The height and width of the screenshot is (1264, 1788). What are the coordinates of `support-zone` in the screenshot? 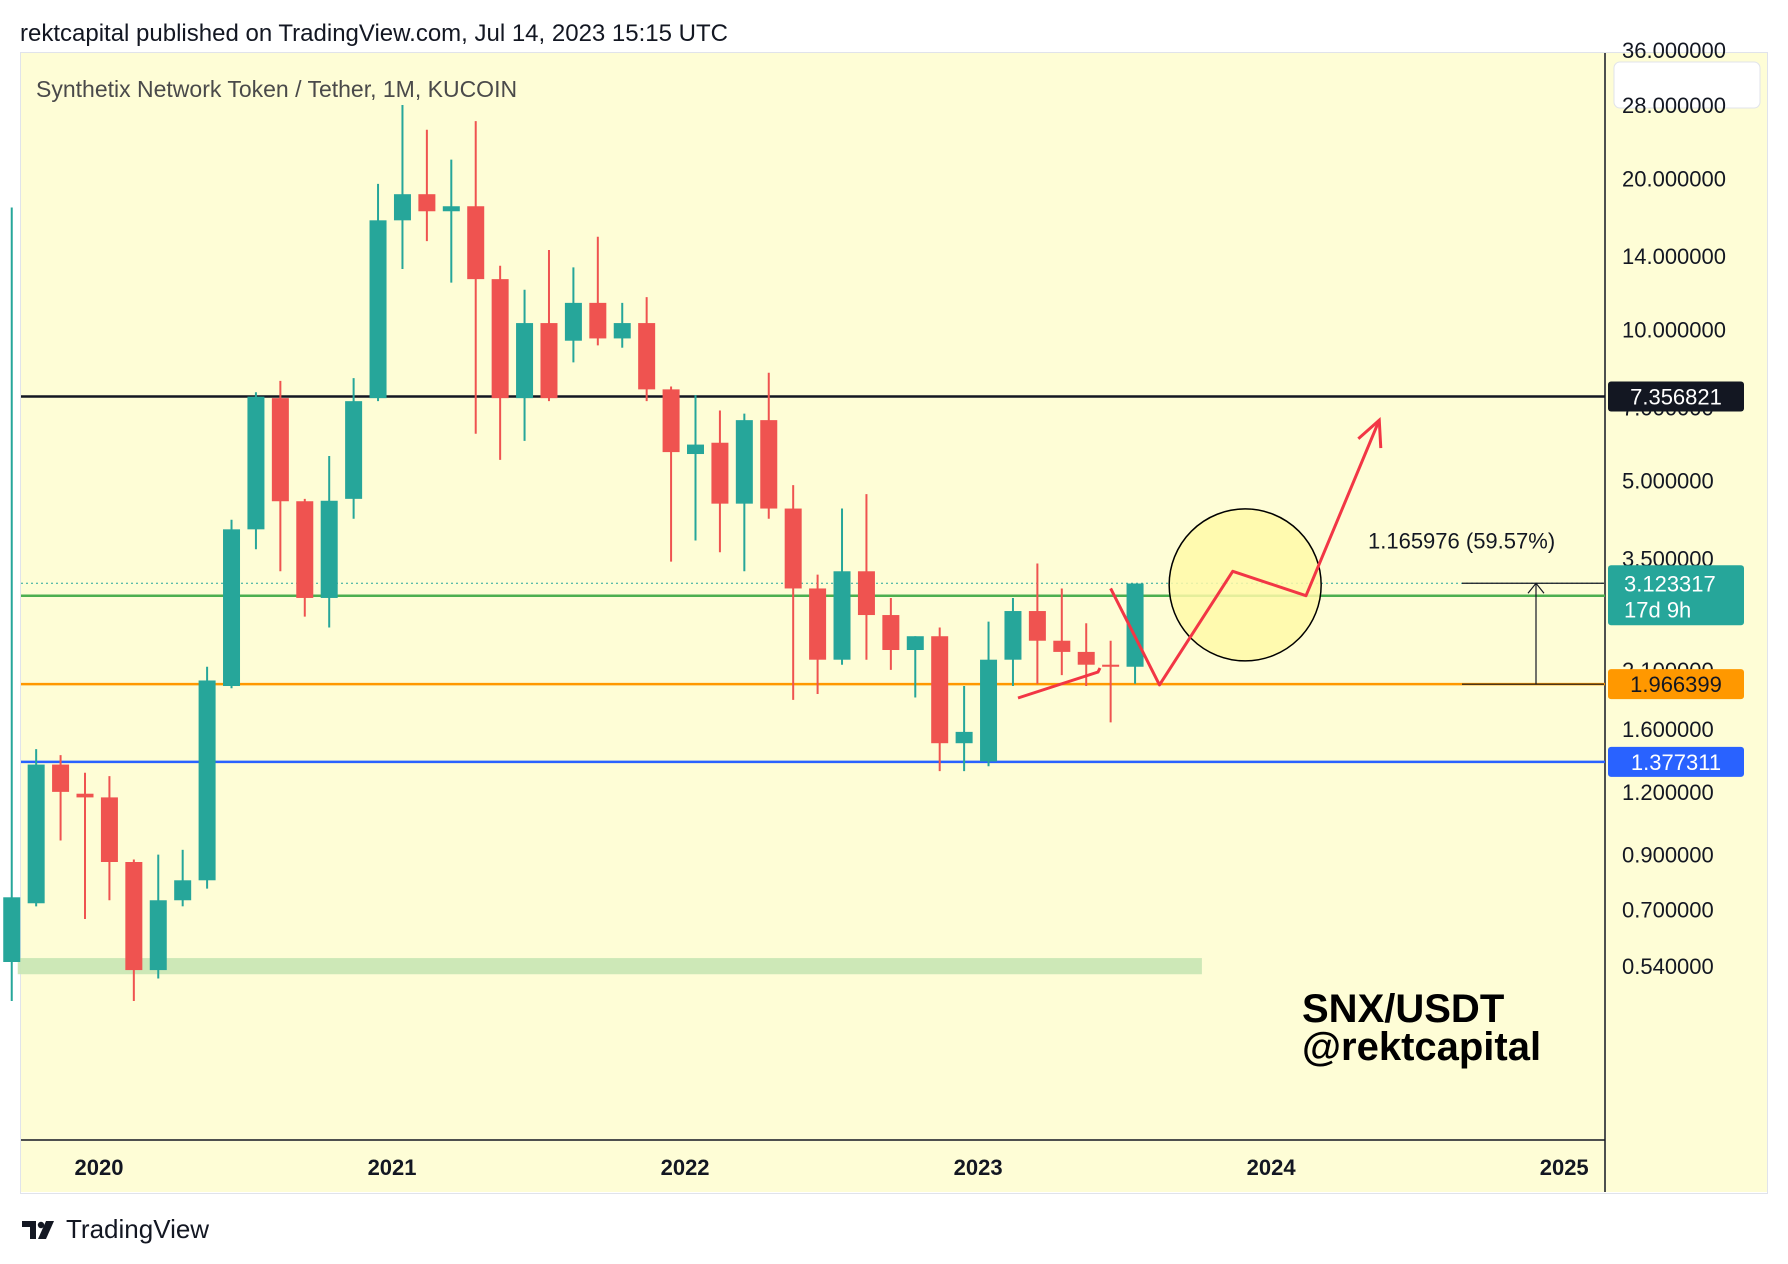 It's located at (609, 966).